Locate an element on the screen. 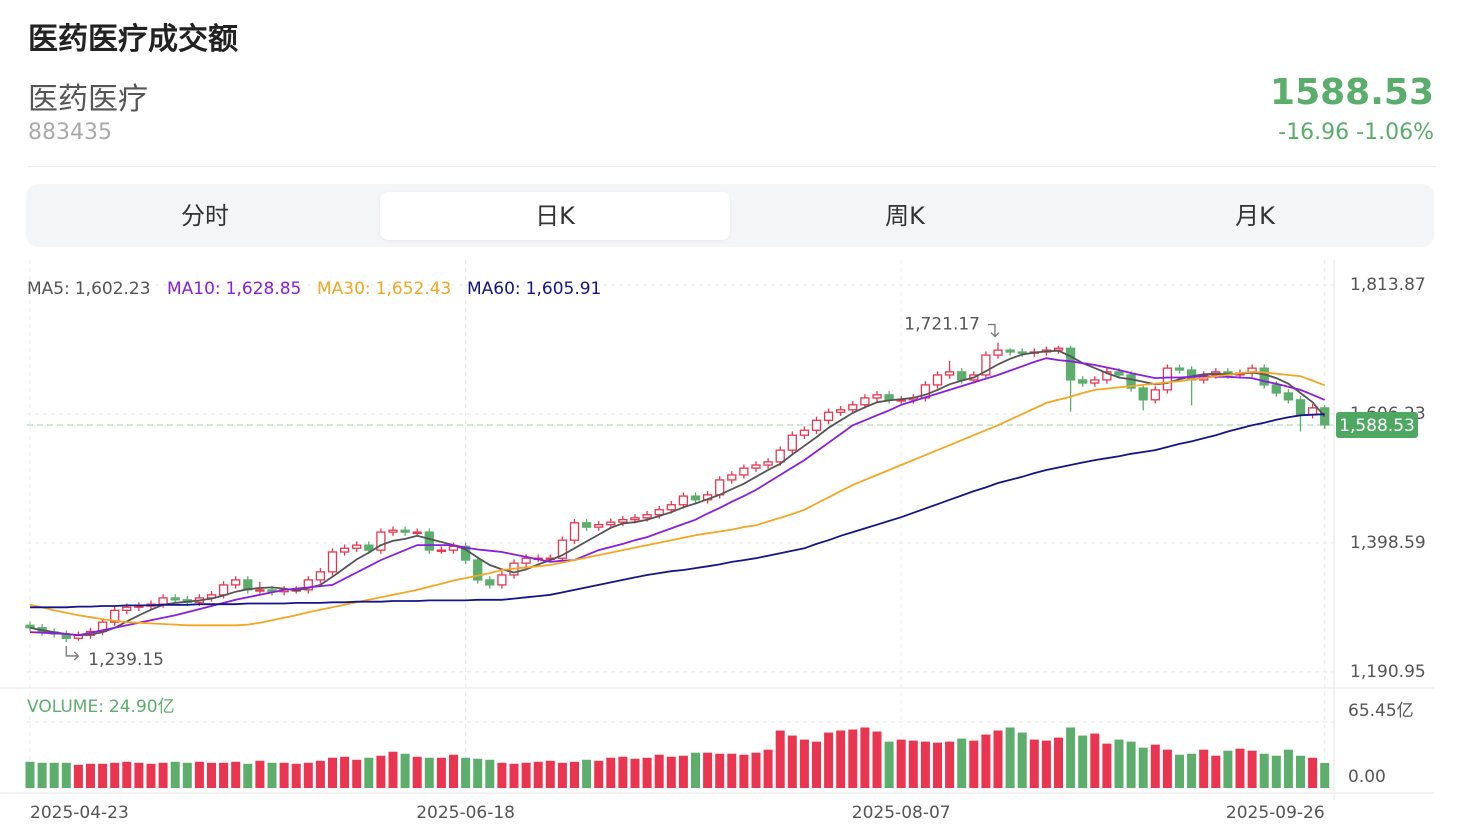 Image resolution: width=1466 pixels, height=840 pixels. tab: 周K is located at coordinates (905, 215).